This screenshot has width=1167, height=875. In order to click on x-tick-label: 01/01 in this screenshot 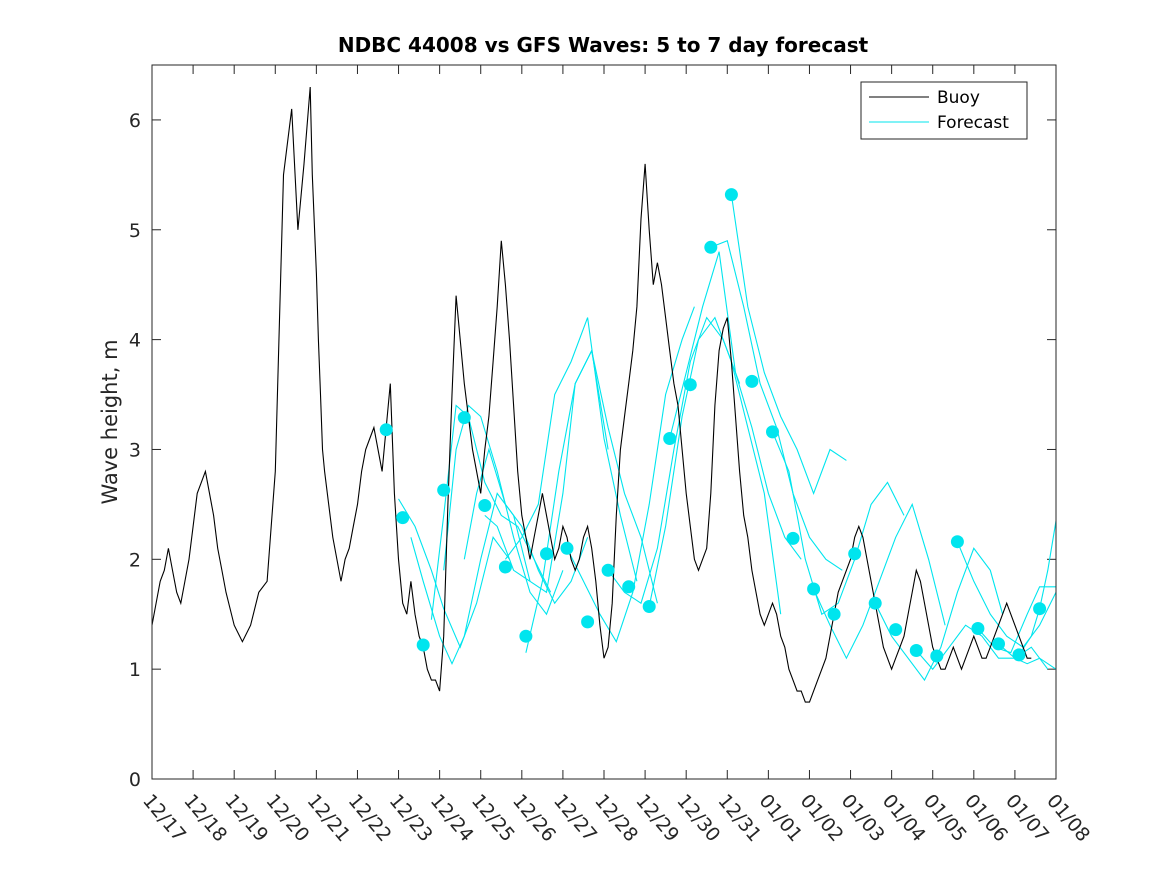, I will do `click(781, 818)`.